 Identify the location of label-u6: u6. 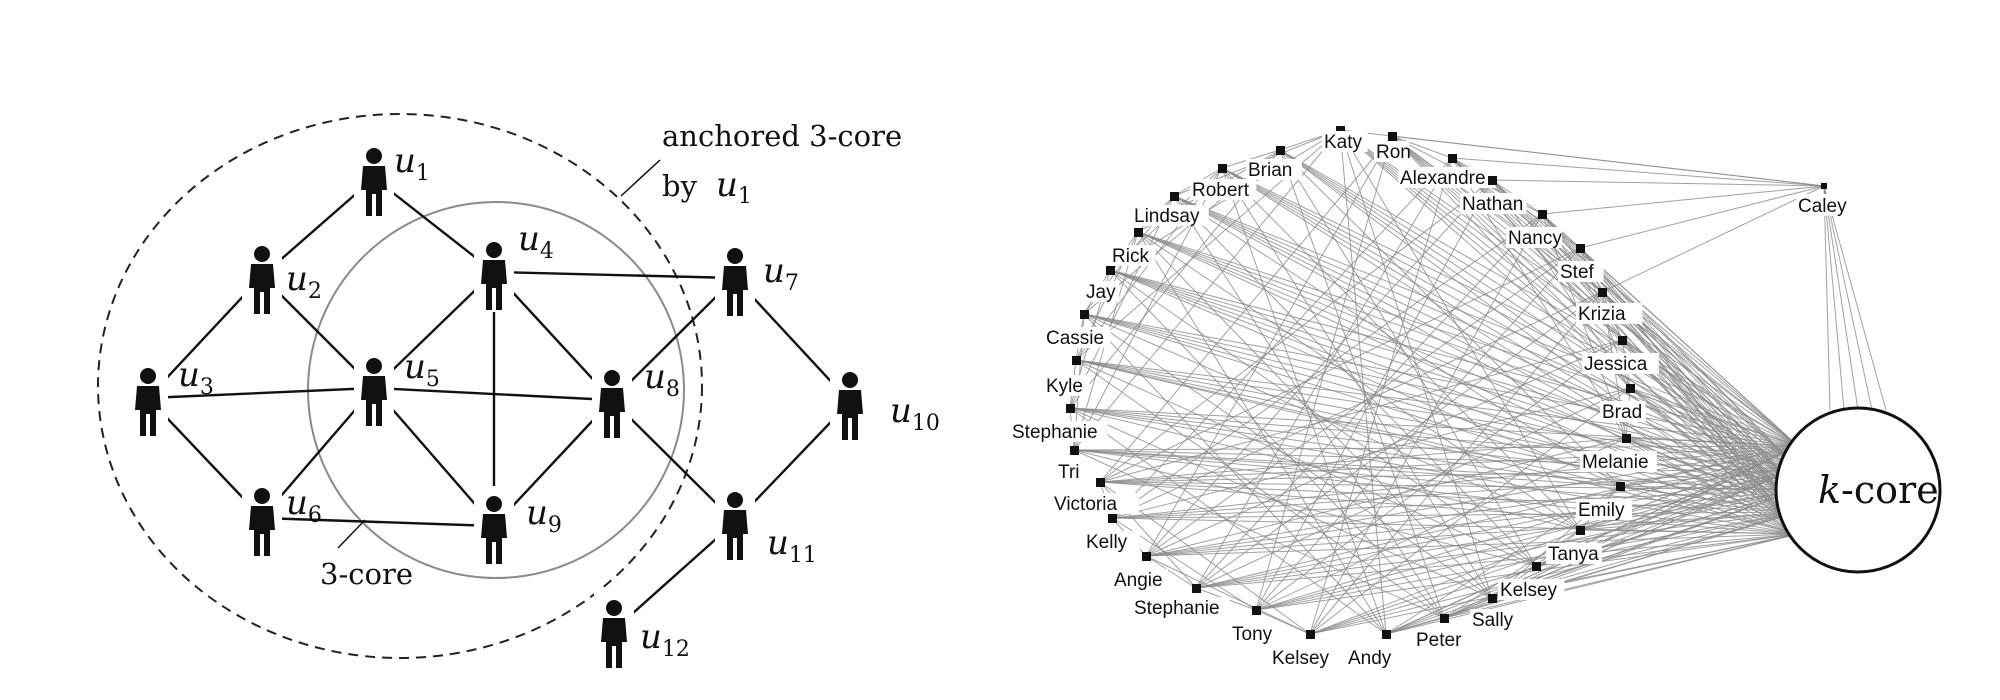
(304, 505).